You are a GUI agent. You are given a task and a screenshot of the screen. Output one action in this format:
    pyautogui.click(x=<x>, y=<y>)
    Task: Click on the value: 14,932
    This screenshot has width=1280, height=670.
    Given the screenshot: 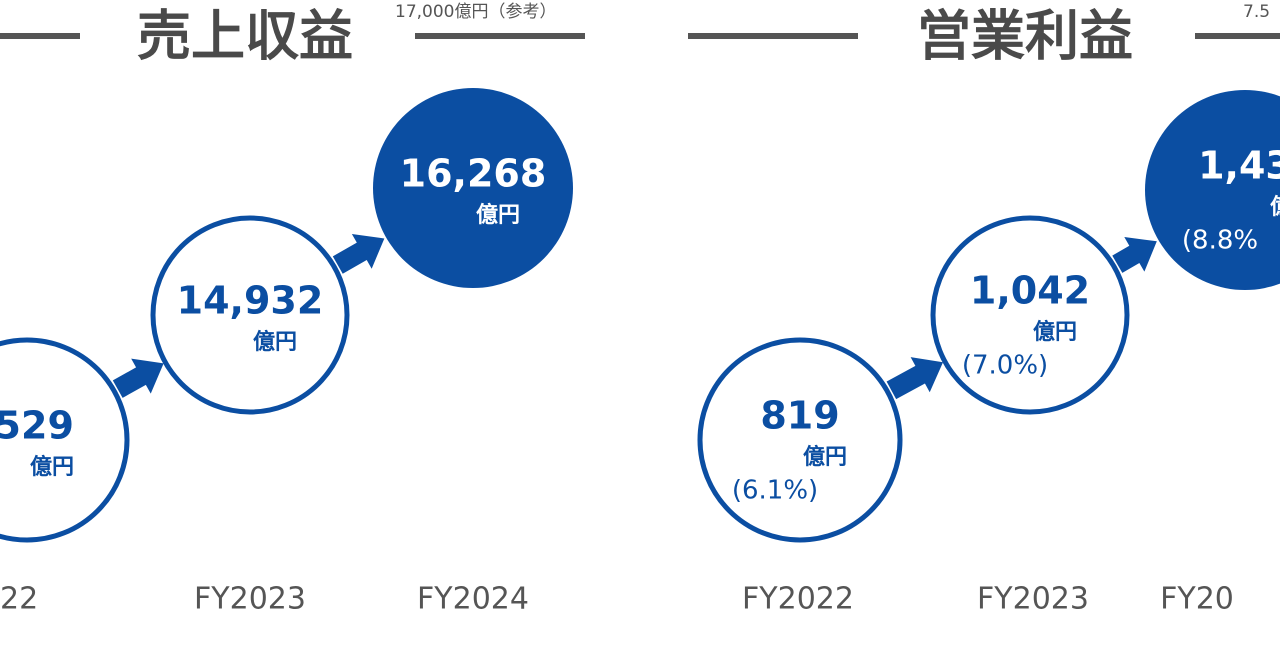 What is the action you would take?
    pyautogui.click(x=250, y=301)
    